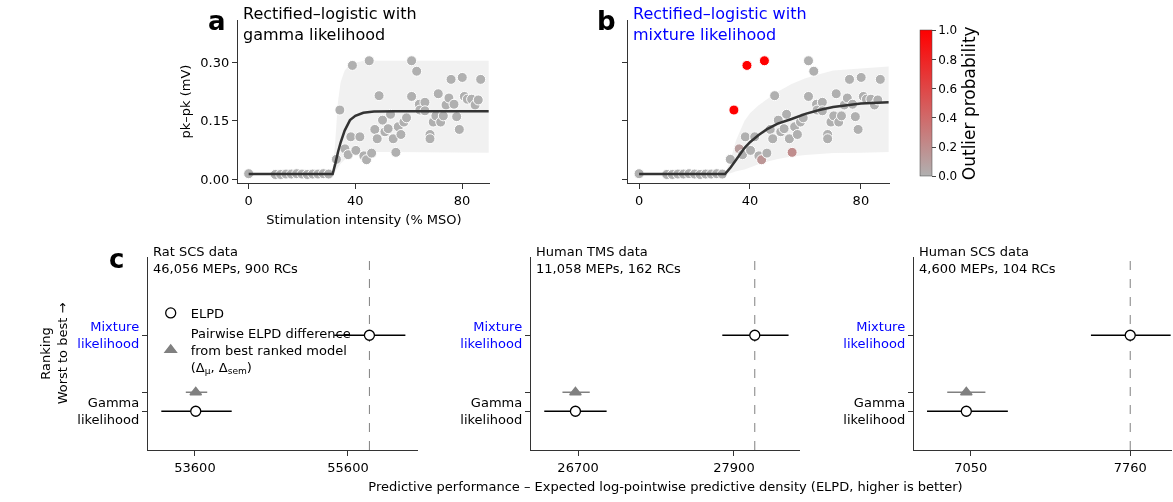 Image resolution: width=1173 pixels, height=502 pixels. What do you see at coordinates (226, 259) in the screenshot?
I see `chart-title: Rat SCS data 46,056 MEPs, 900 RCs` at bounding box center [226, 259].